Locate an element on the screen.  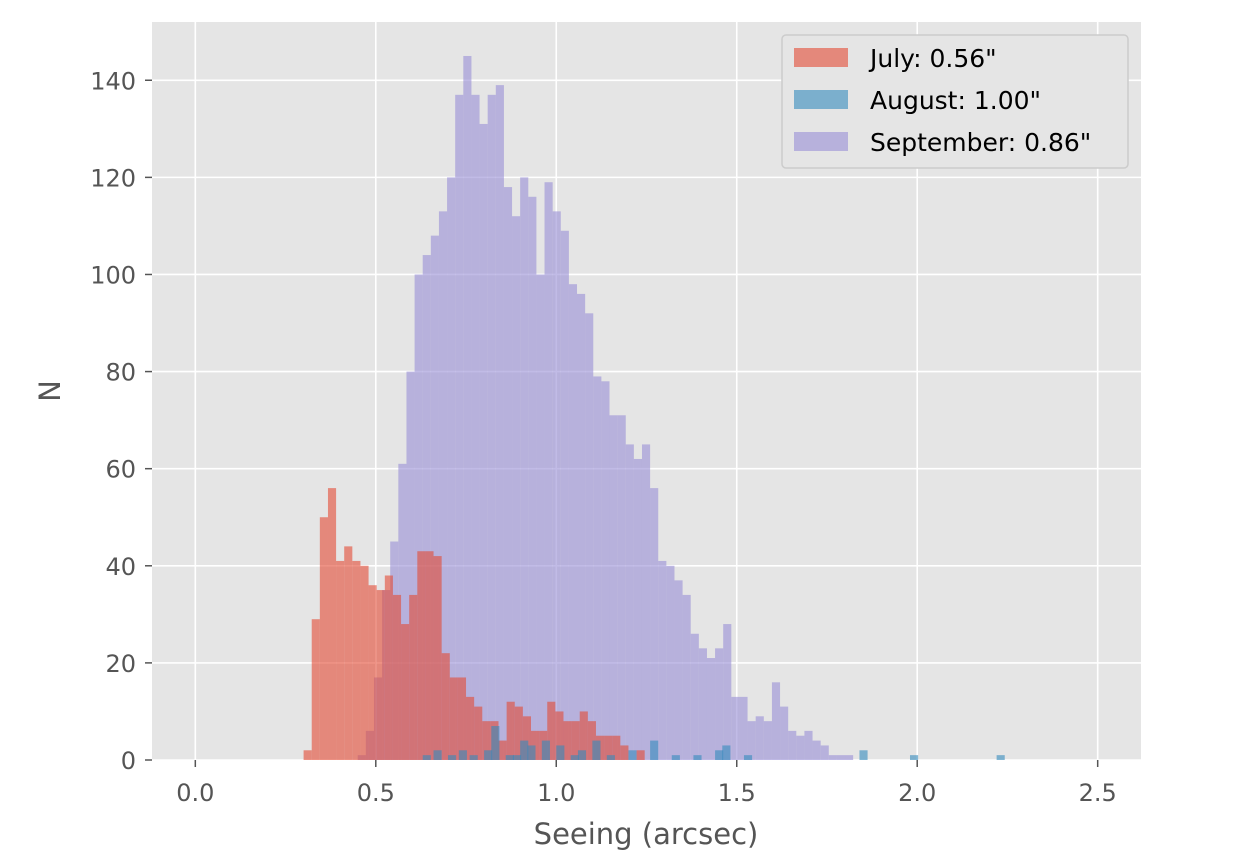
legend-swatch-august is located at coordinates (821, 99).